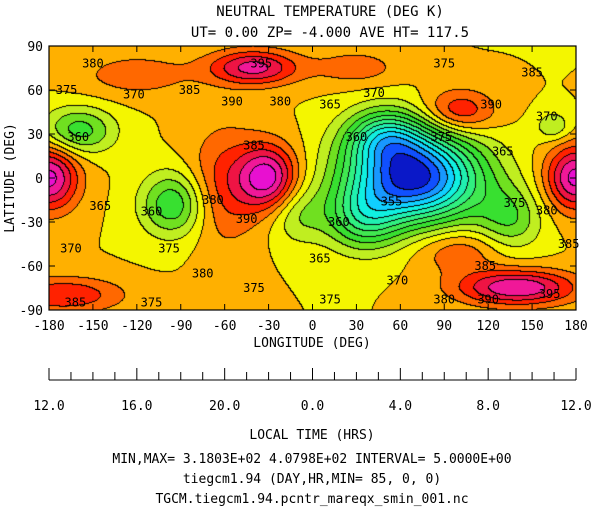 Image resolution: width=599 pixels, height=510 pixels. Describe the element at coordinates (92, 326) in the screenshot. I see `x-tick-label: -150` at that location.